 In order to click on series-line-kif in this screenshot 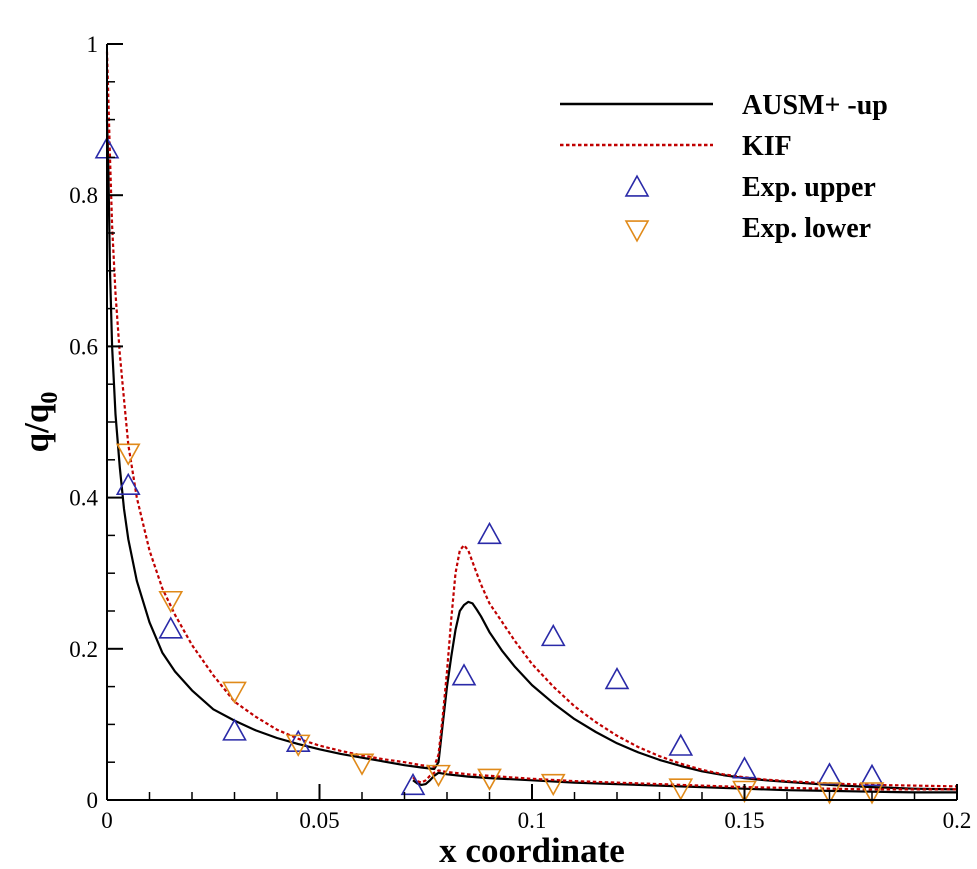, I will do `click(684, 780)`.